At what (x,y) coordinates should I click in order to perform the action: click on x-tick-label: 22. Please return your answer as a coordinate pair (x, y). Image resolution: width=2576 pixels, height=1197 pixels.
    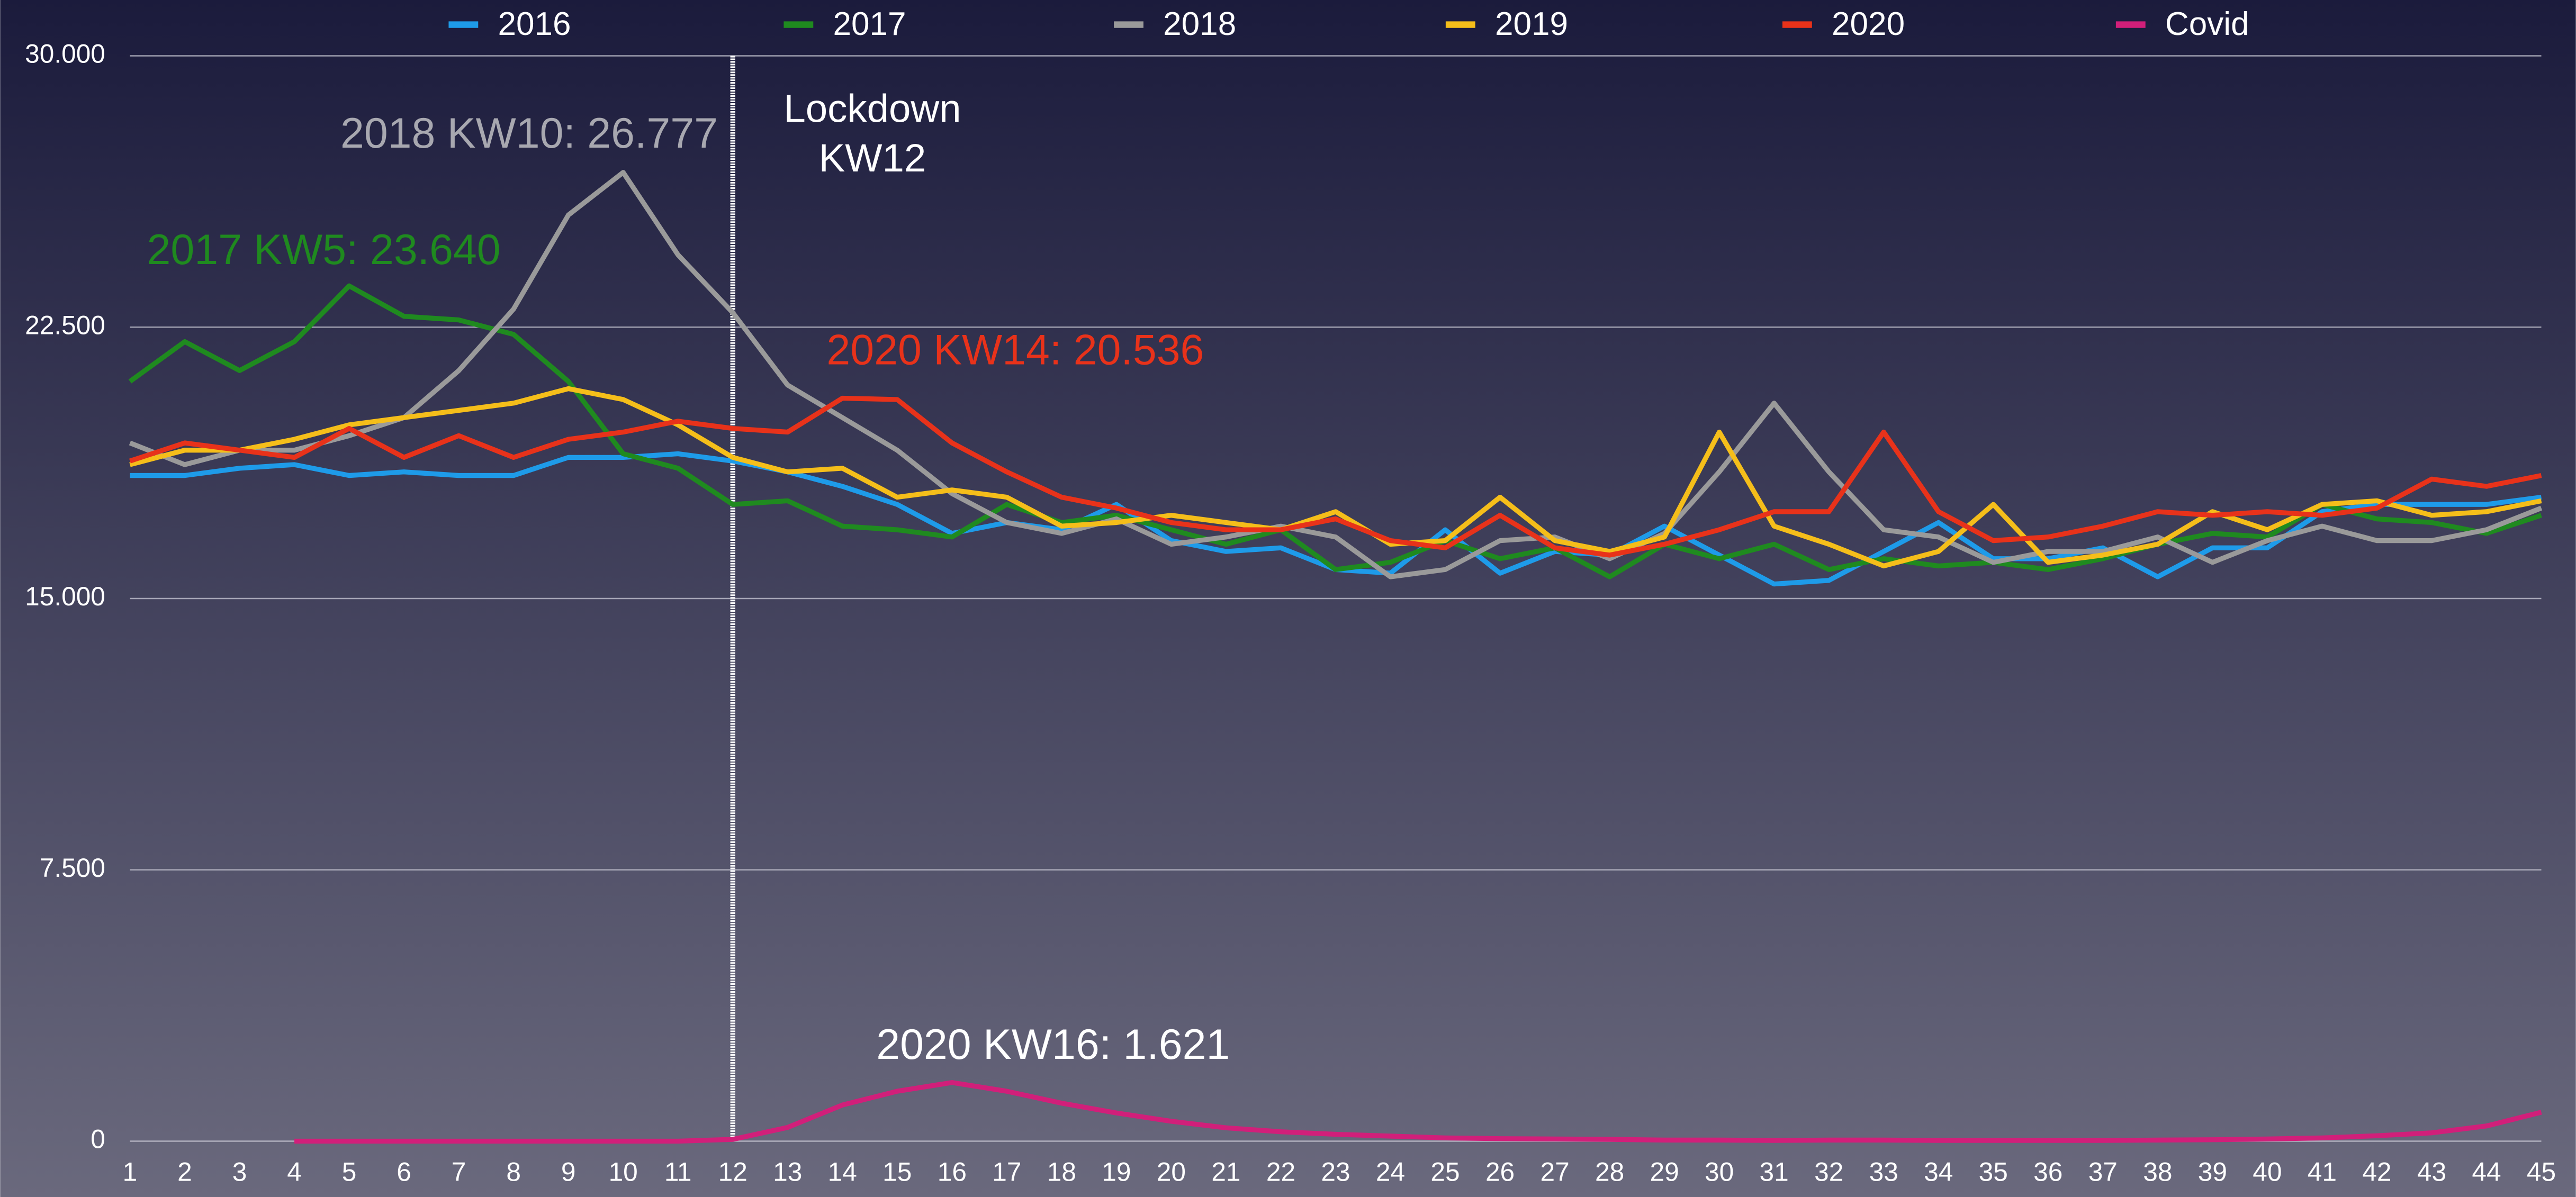
    Looking at the image, I should click on (1280, 1172).